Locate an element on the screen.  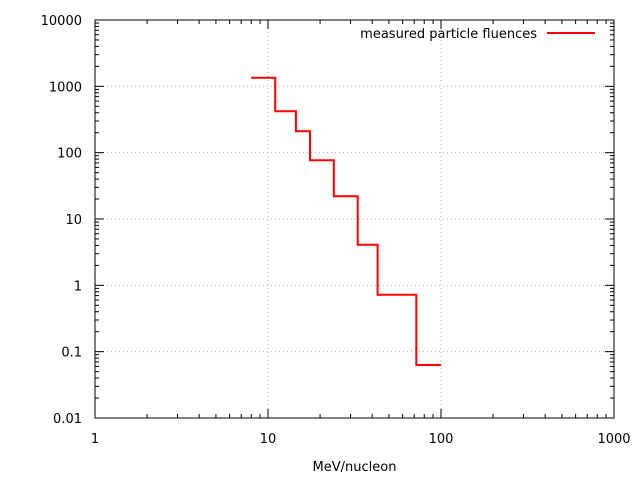
y-tick-label: 0.1 is located at coordinates (71, 353).